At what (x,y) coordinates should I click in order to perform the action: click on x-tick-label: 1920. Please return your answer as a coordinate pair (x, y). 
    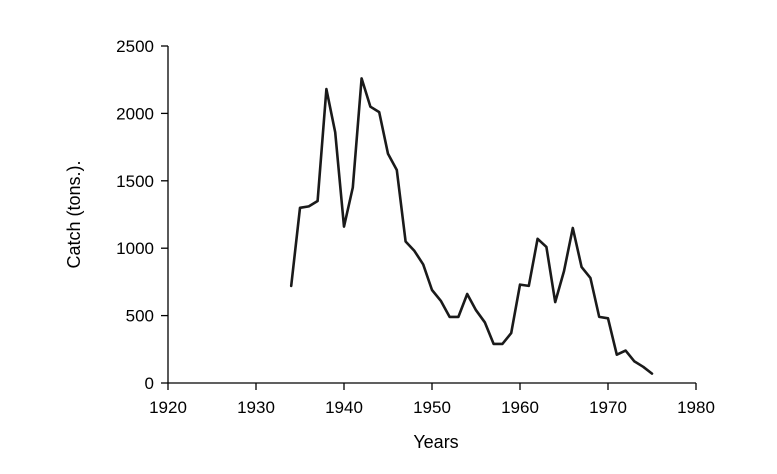
    Looking at the image, I should click on (168, 407).